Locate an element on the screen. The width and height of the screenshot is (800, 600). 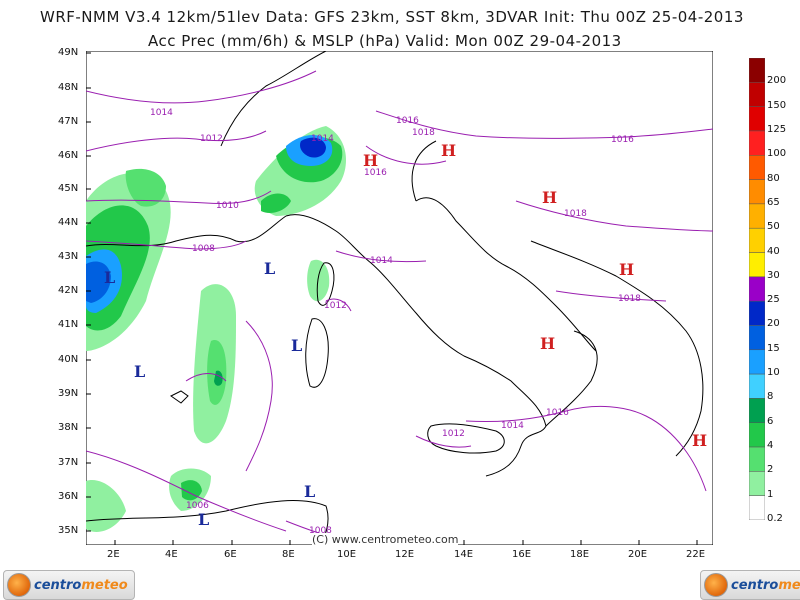
precip-legend-bar is located at coordinates (757, 289).